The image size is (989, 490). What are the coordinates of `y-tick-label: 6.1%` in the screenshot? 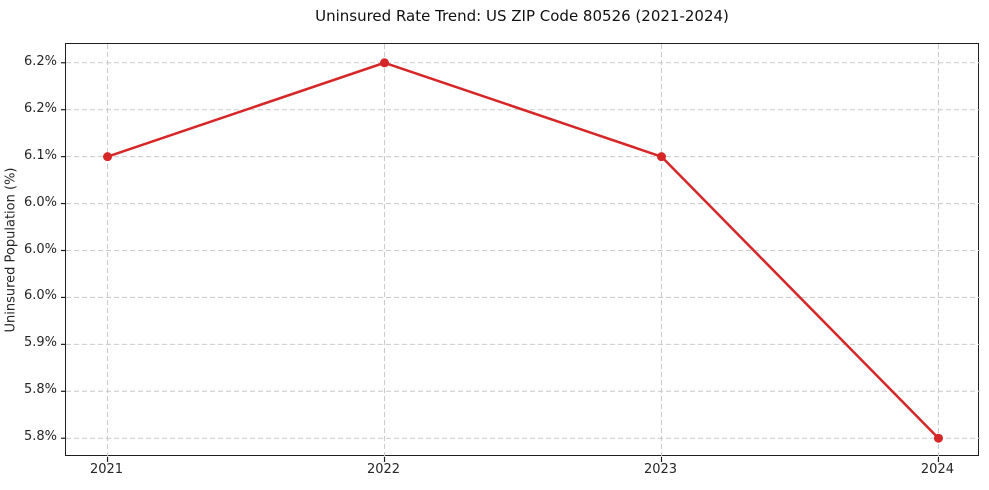 It's located at (40, 155).